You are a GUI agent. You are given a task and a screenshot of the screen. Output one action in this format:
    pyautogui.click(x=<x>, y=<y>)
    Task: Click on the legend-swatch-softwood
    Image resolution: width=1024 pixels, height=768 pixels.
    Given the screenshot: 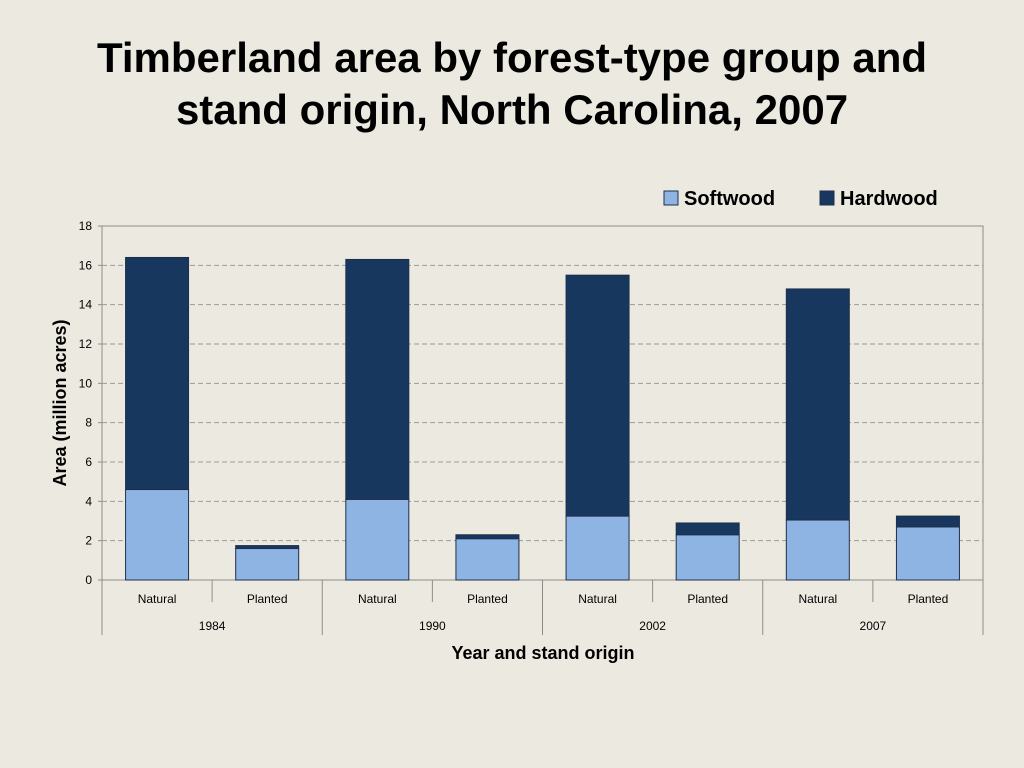 What is the action you would take?
    pyautogui.click(x=671, y=198)
    